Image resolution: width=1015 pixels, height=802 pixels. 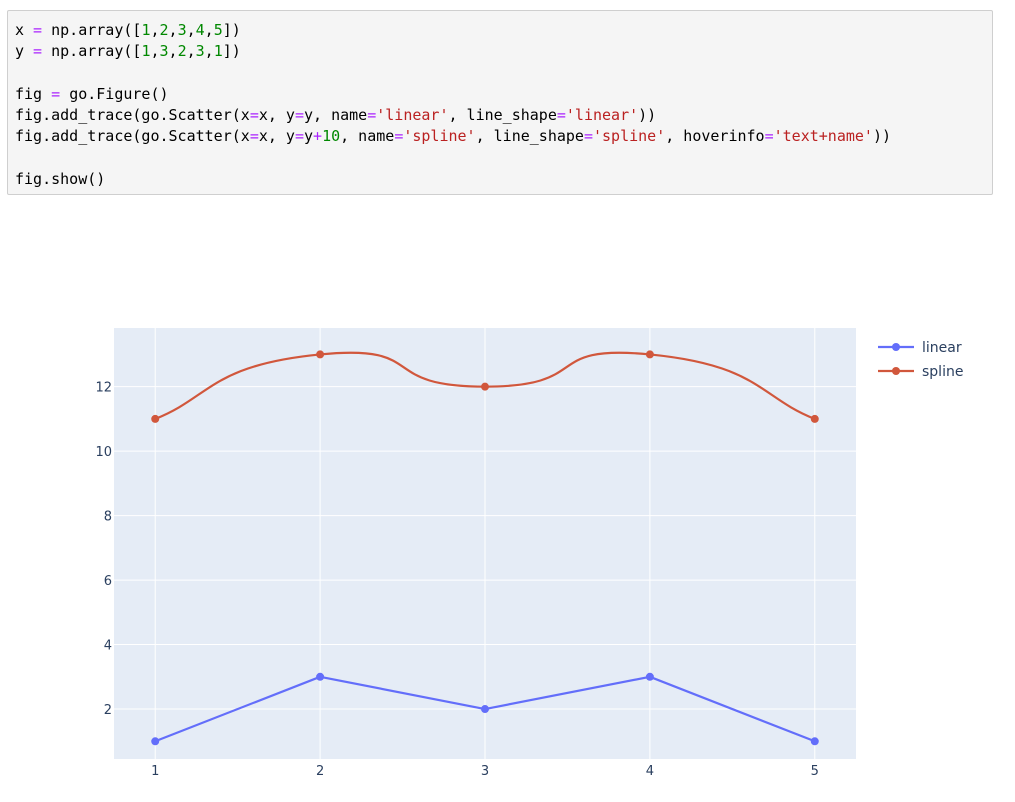 I want to click on y-axis-ticks: 2 4 6 8 10 12, so click(x=103, y=549).